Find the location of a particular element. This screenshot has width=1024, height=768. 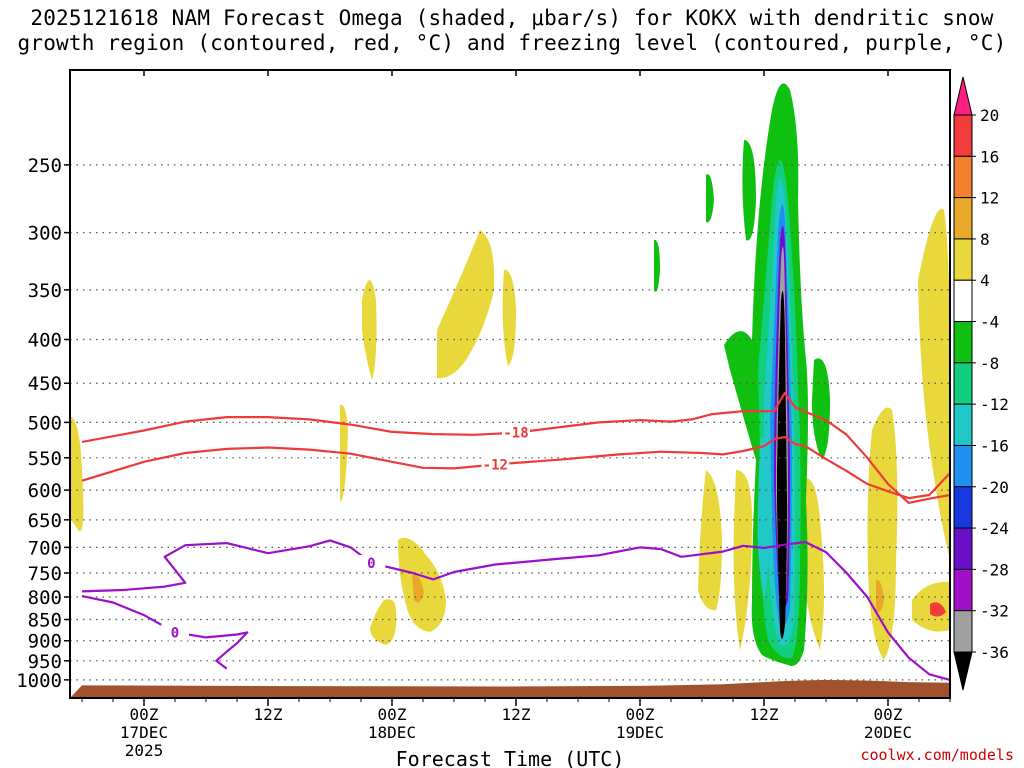

contour-label: -18 is located at coordinates (515, 434).